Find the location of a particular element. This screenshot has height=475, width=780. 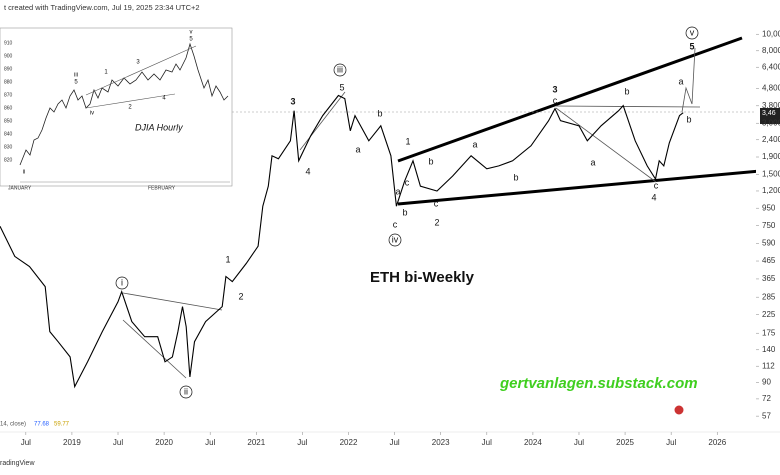

y-tick-label: 90 is located at coordinates (766, 382).